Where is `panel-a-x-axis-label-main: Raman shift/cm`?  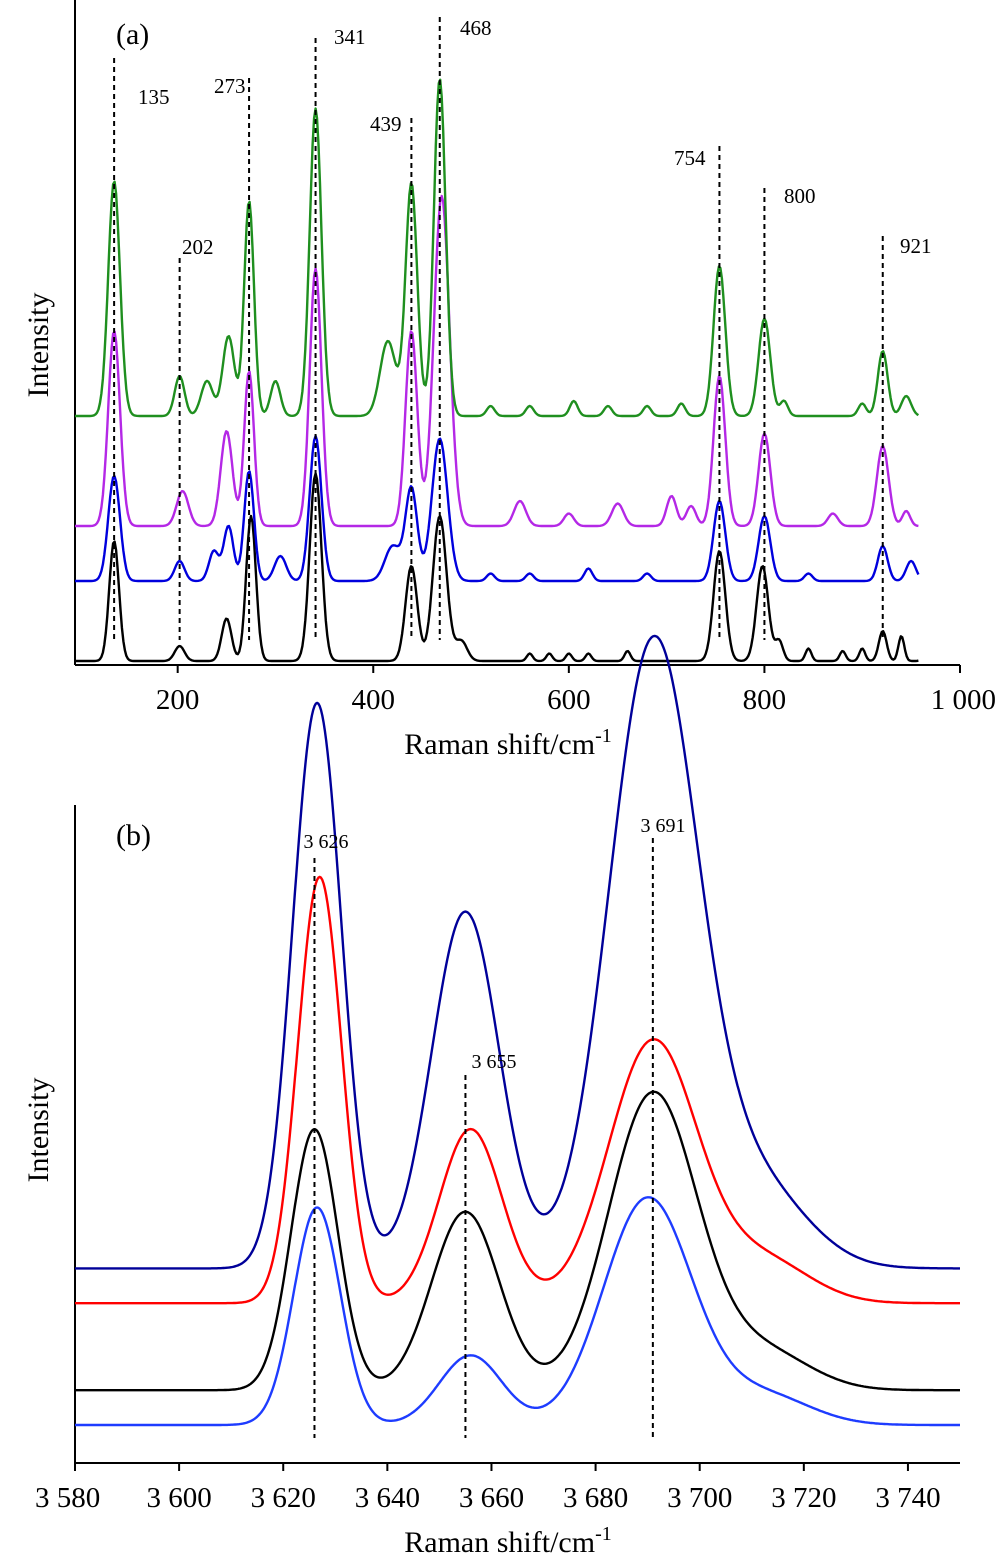
panel-a-x-axis-label-main: Raman shift/cm is located at coordinates (499, 744).